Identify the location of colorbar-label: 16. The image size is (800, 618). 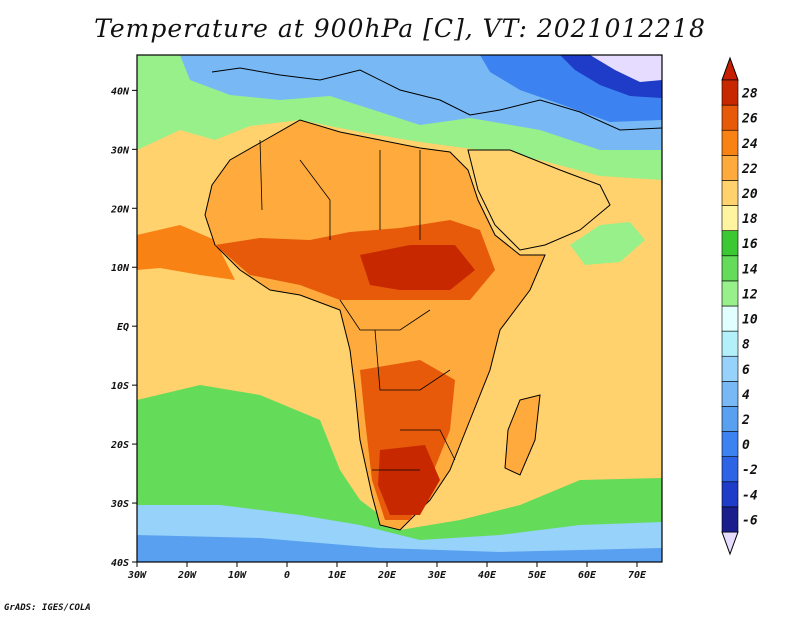
(750, 244).